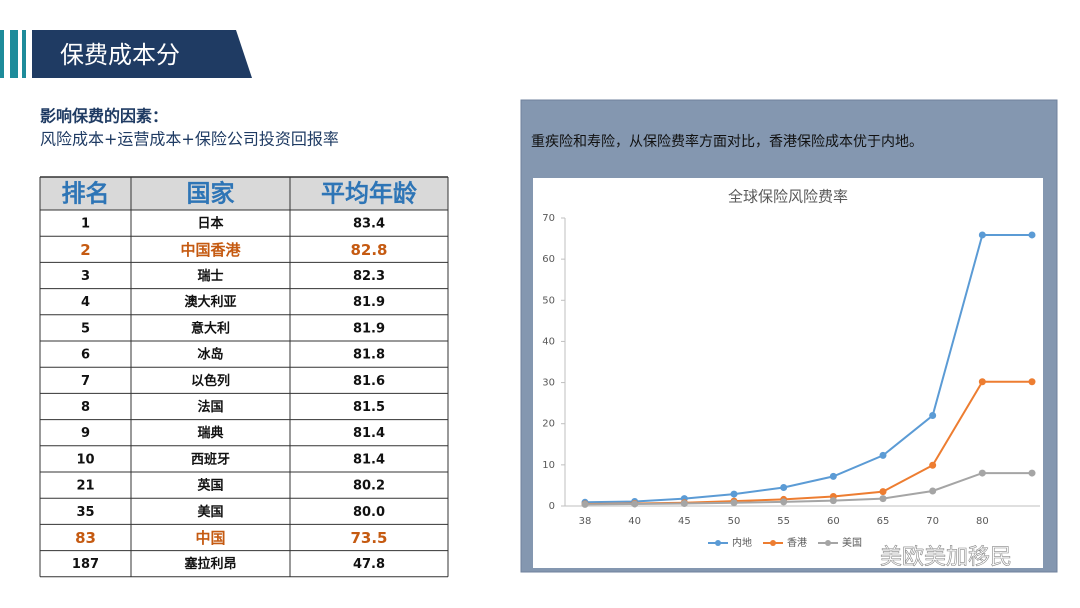 This screenshot has height=608, width=1080. I want to click on chart-title: 全球保险风险费率, so click(788, 197).